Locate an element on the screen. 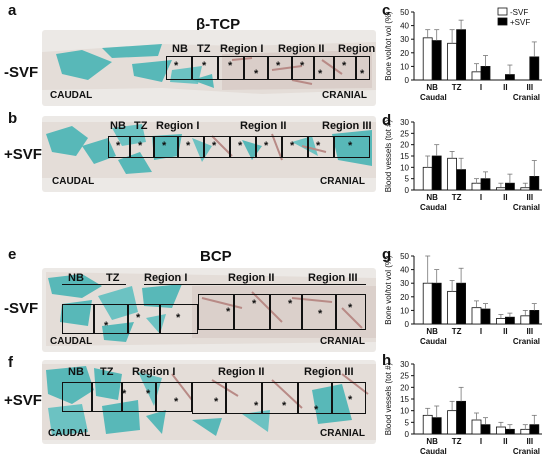  zone-label-r3-e: Region III is located at coordinates (333, 278).